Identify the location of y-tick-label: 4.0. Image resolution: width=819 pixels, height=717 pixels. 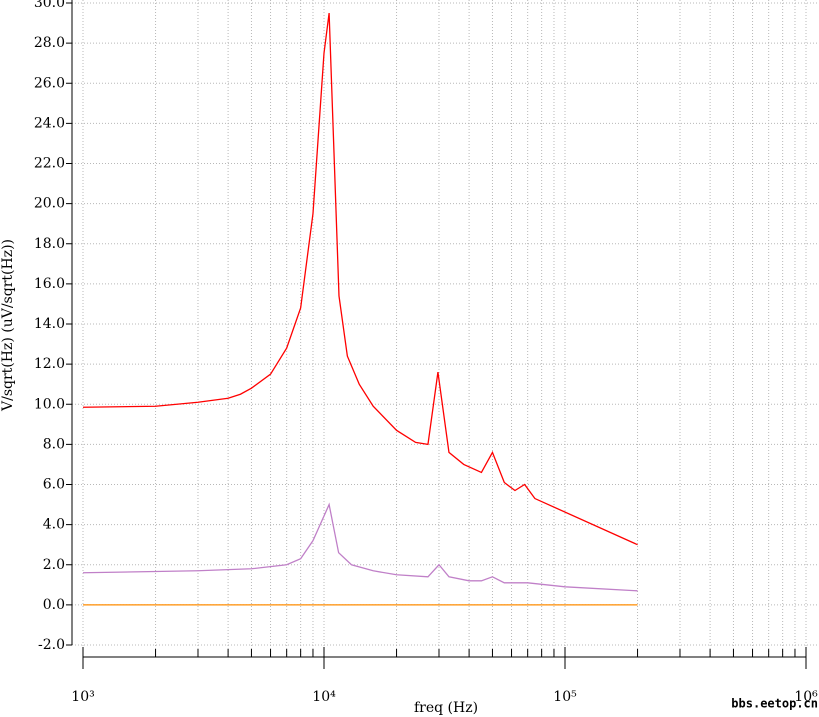
(54, 525).